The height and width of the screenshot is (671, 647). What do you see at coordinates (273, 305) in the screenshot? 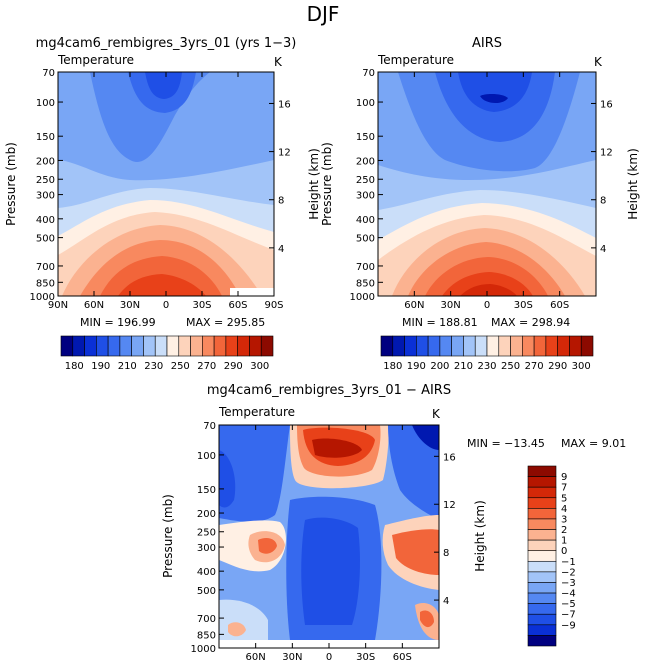
I see `latitude-tick-label: 90S` at bounding box center [273, 305].